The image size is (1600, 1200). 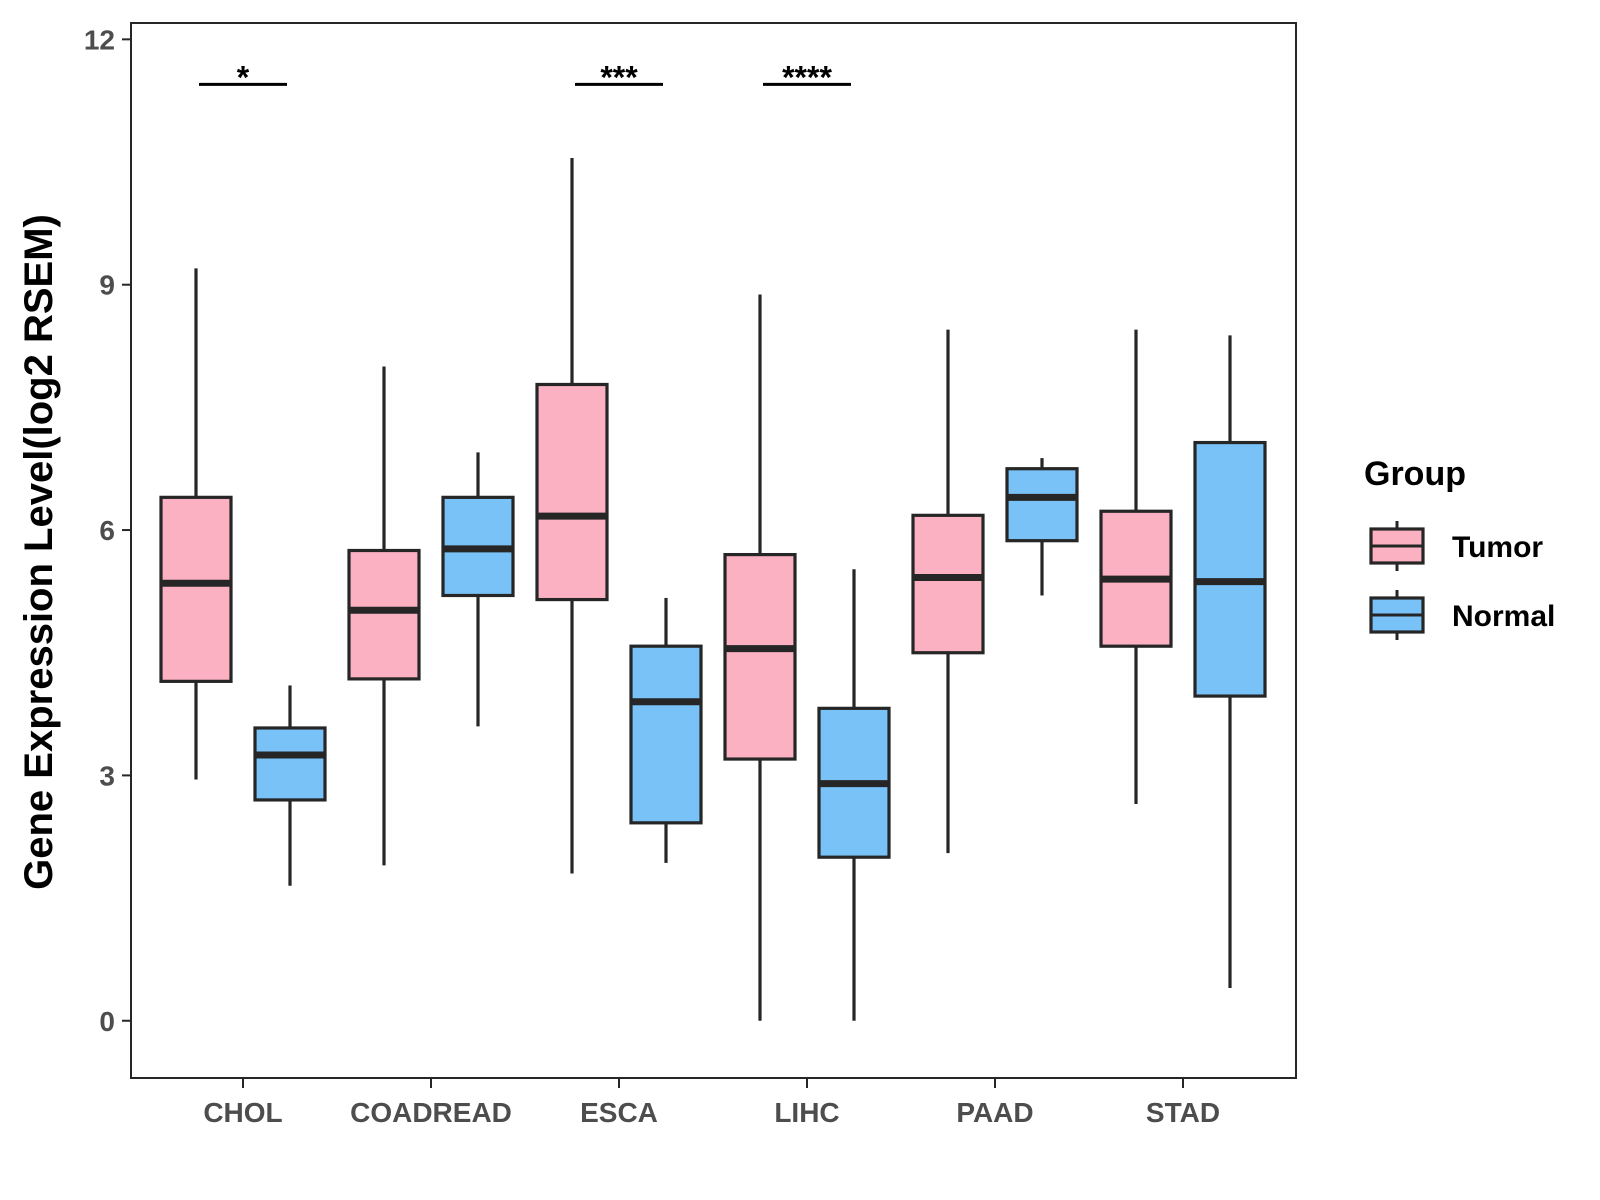 I want to click on legend: Group Tumor Normal, so click(x=1459, y=547).